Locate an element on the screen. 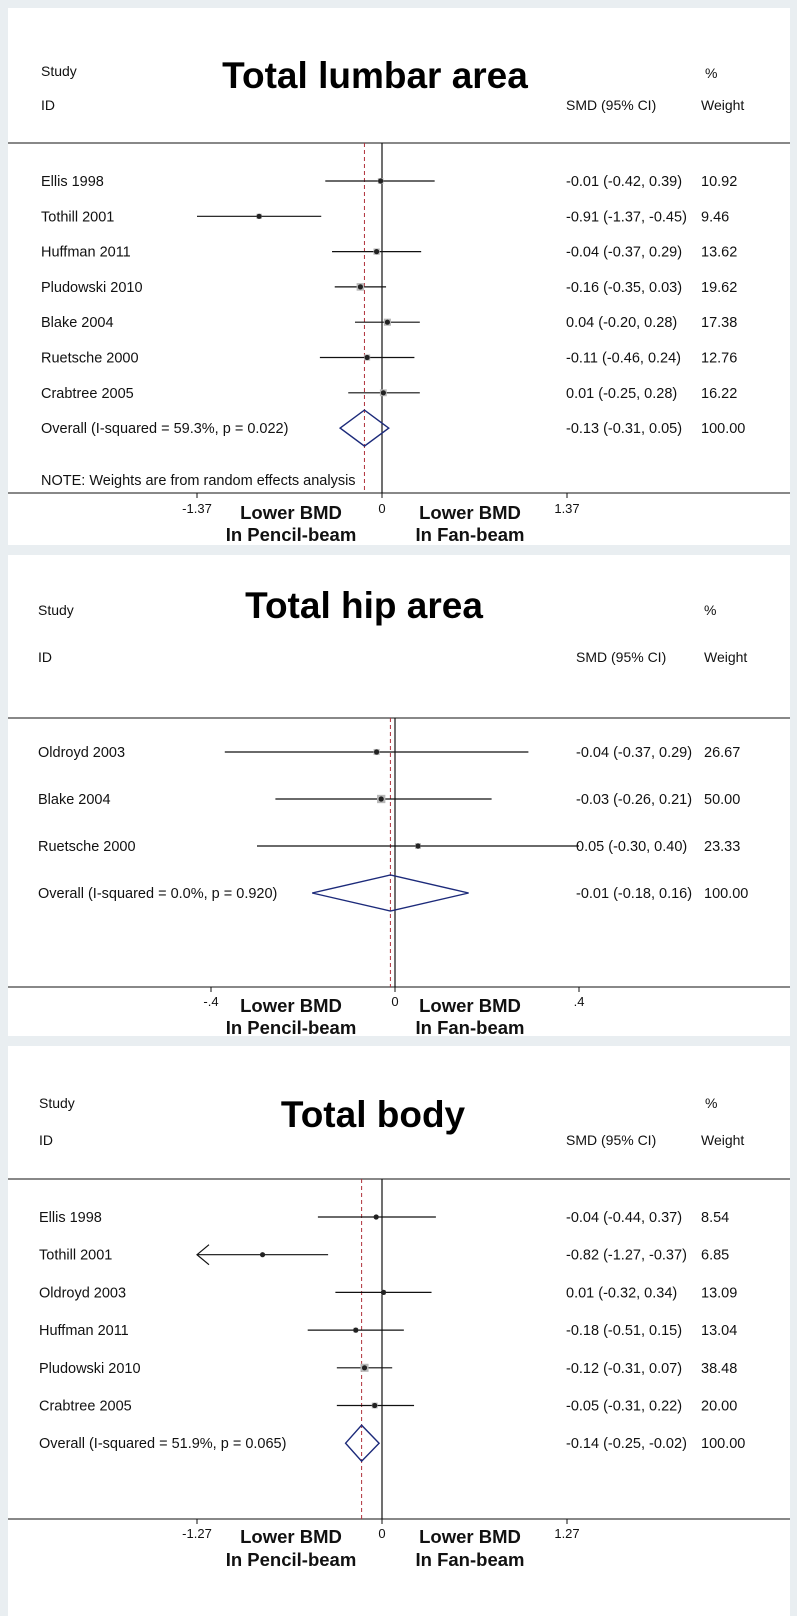 The width and height of the screenshot is (797, 1616). study-ci-text: 0.01 (-0.25, 0.28) is located at coordinates (621, 394).